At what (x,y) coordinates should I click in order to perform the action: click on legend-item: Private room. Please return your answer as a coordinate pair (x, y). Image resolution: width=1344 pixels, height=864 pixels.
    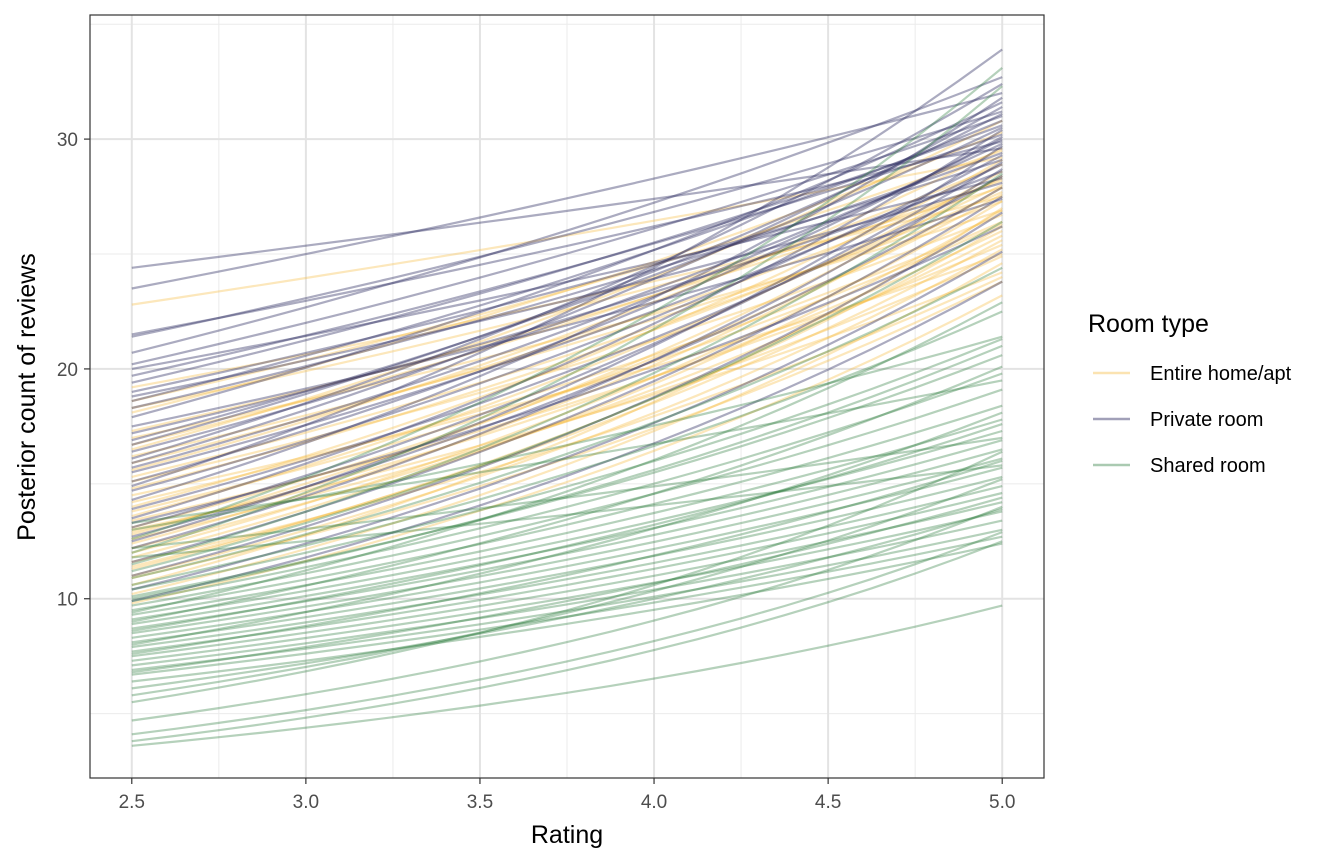
    Looking at the image, I should click on (1178, 420).